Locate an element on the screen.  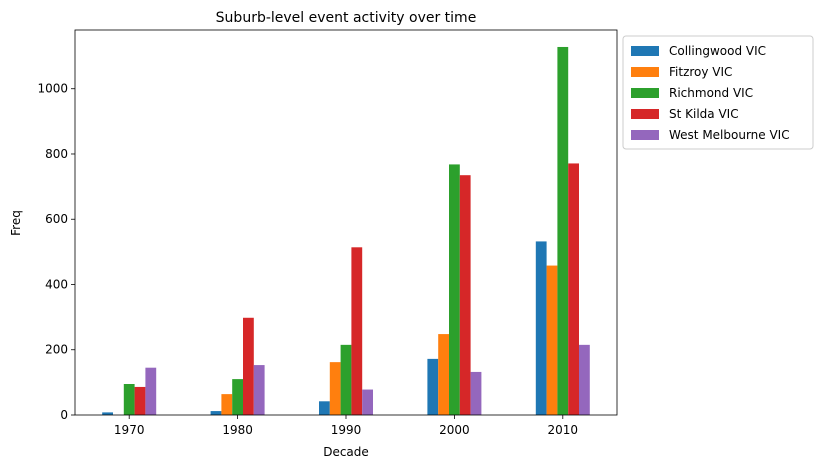
x-tick-label: 1970 is located at coordinates (129, 430).